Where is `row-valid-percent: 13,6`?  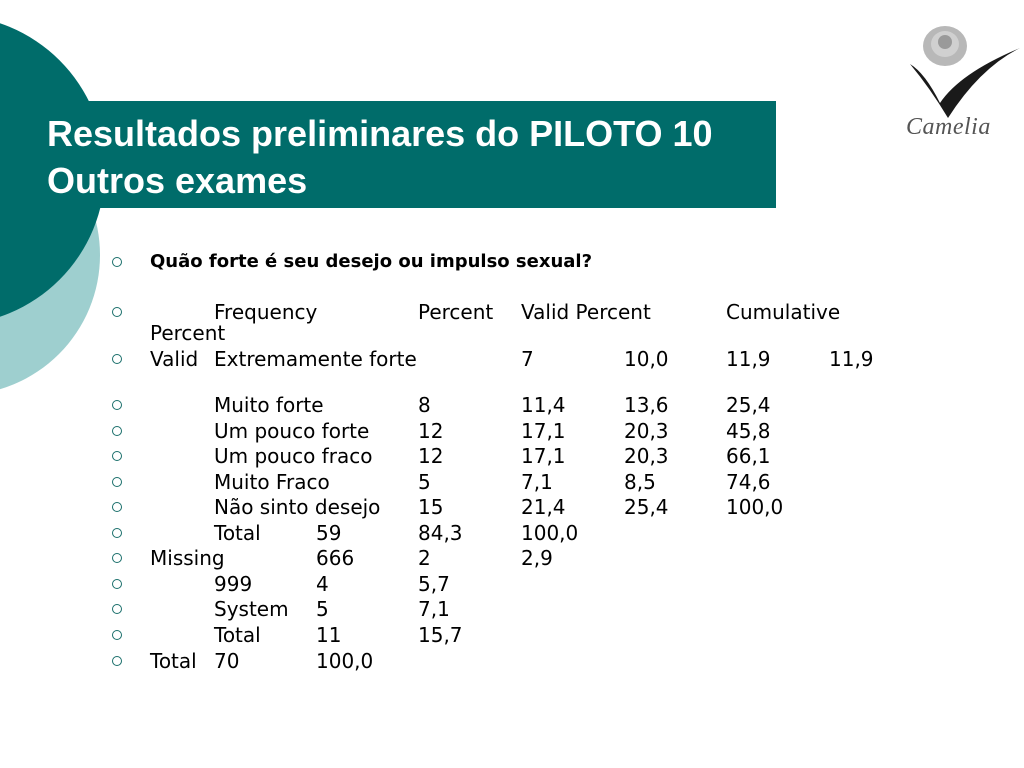
row-valid-percent: 13,6 is located at coordinates (646, 405).